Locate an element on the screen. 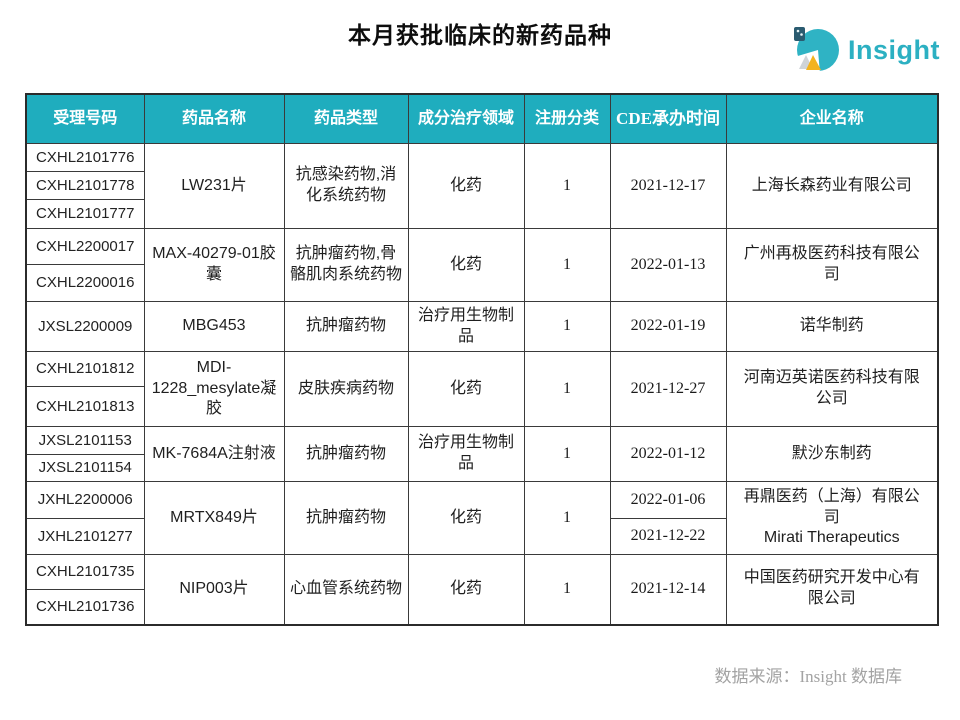 This screenshot has height=720, width=960. table-row: CXHL2101736 is located at coordinates (481, 607).